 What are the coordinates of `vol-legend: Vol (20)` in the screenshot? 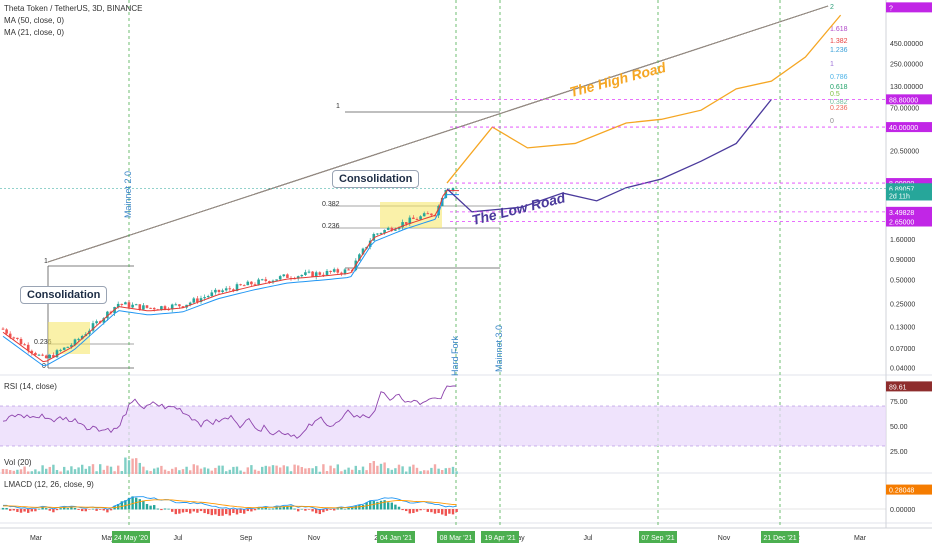 It's located at (18, 462).